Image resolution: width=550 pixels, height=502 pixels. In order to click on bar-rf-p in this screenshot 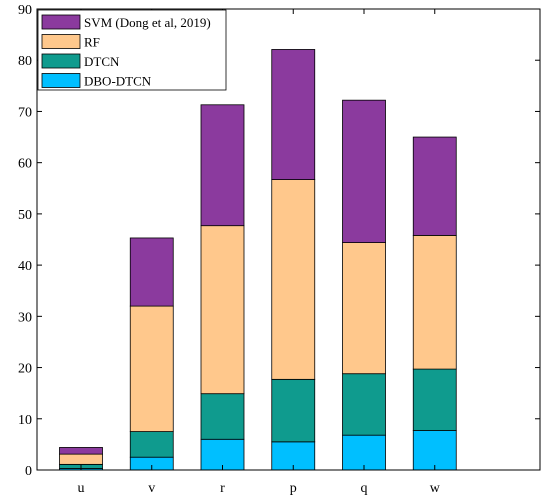, I will do `click(293, 279)`.